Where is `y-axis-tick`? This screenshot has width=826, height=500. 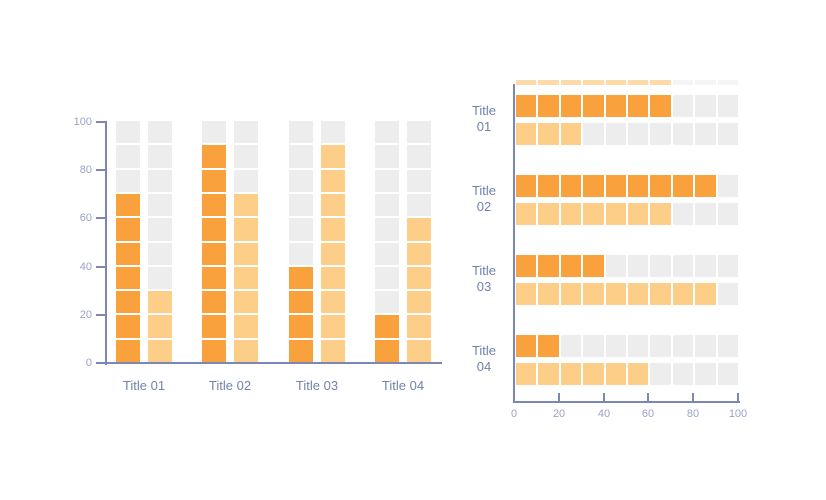 y-axis-tick is located at coordinates (100, 122).